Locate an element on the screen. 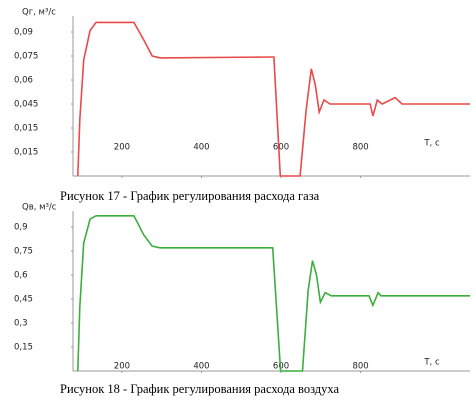  y-axis-title: Qг, м³/с is located at coordinates (39, 13).